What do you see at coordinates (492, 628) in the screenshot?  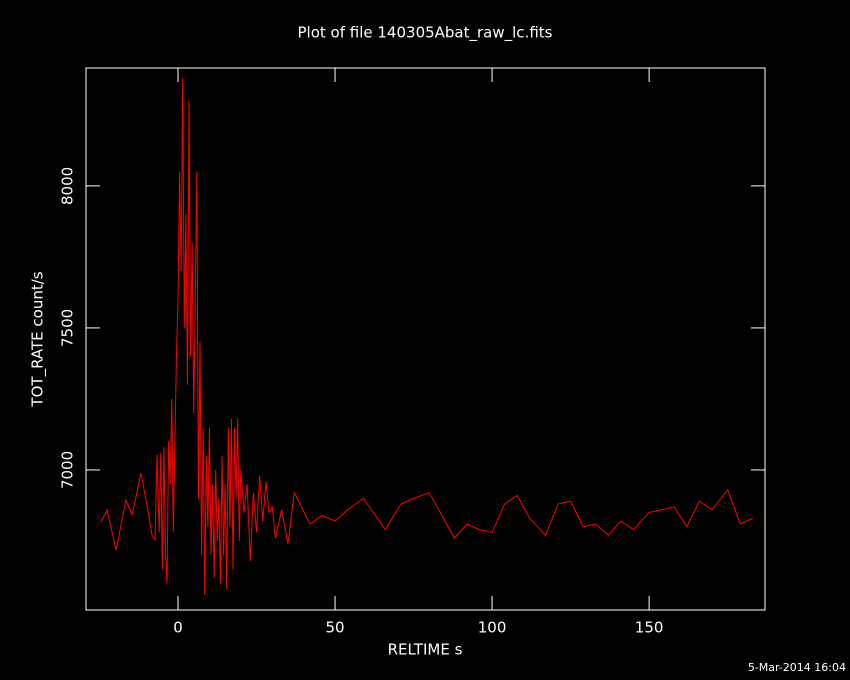 I see `x-tick-label: 100` at bounding box center [492, 628].